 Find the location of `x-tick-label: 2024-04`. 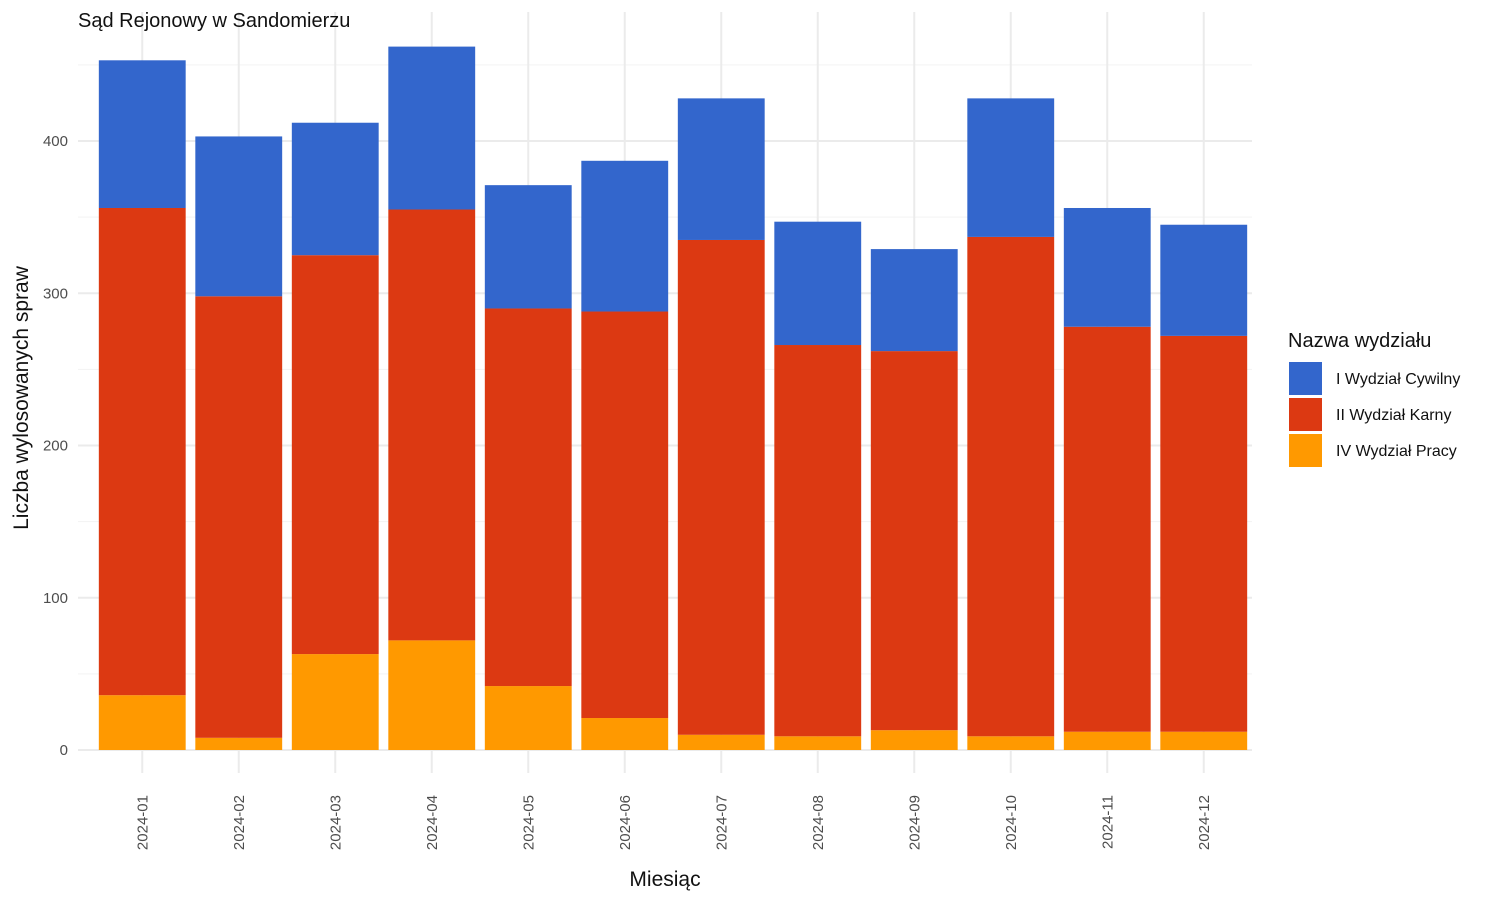

x-tick-label: 2024-04 is located at coordinates (432, 822).